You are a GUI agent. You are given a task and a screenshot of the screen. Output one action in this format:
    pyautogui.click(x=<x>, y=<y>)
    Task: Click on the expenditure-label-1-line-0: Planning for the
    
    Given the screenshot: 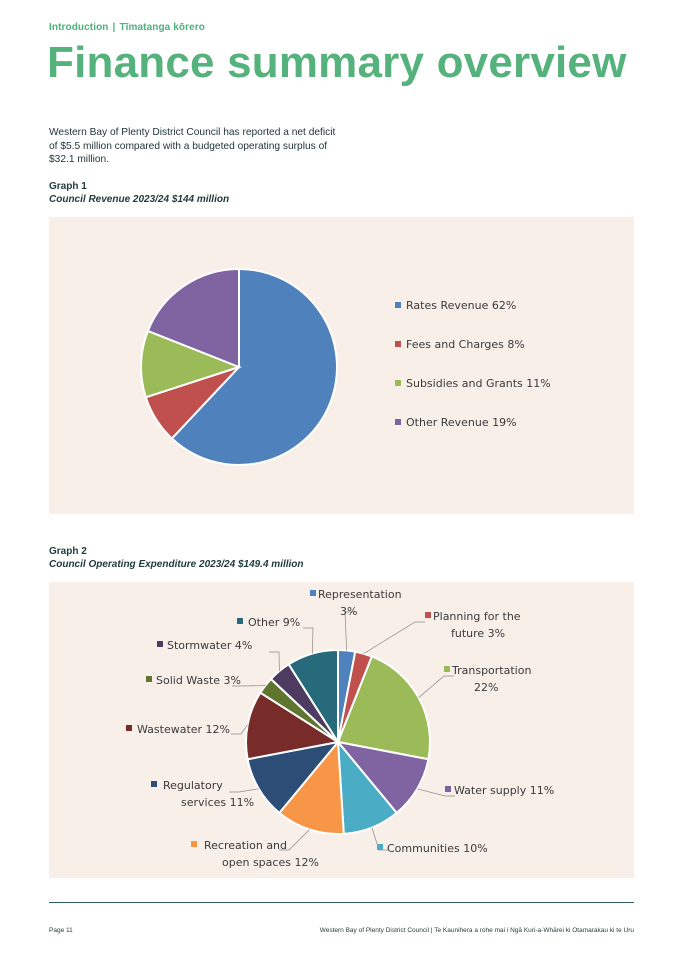 What is the action you would take?
    pyautogui.click(x=477, y=616)
    